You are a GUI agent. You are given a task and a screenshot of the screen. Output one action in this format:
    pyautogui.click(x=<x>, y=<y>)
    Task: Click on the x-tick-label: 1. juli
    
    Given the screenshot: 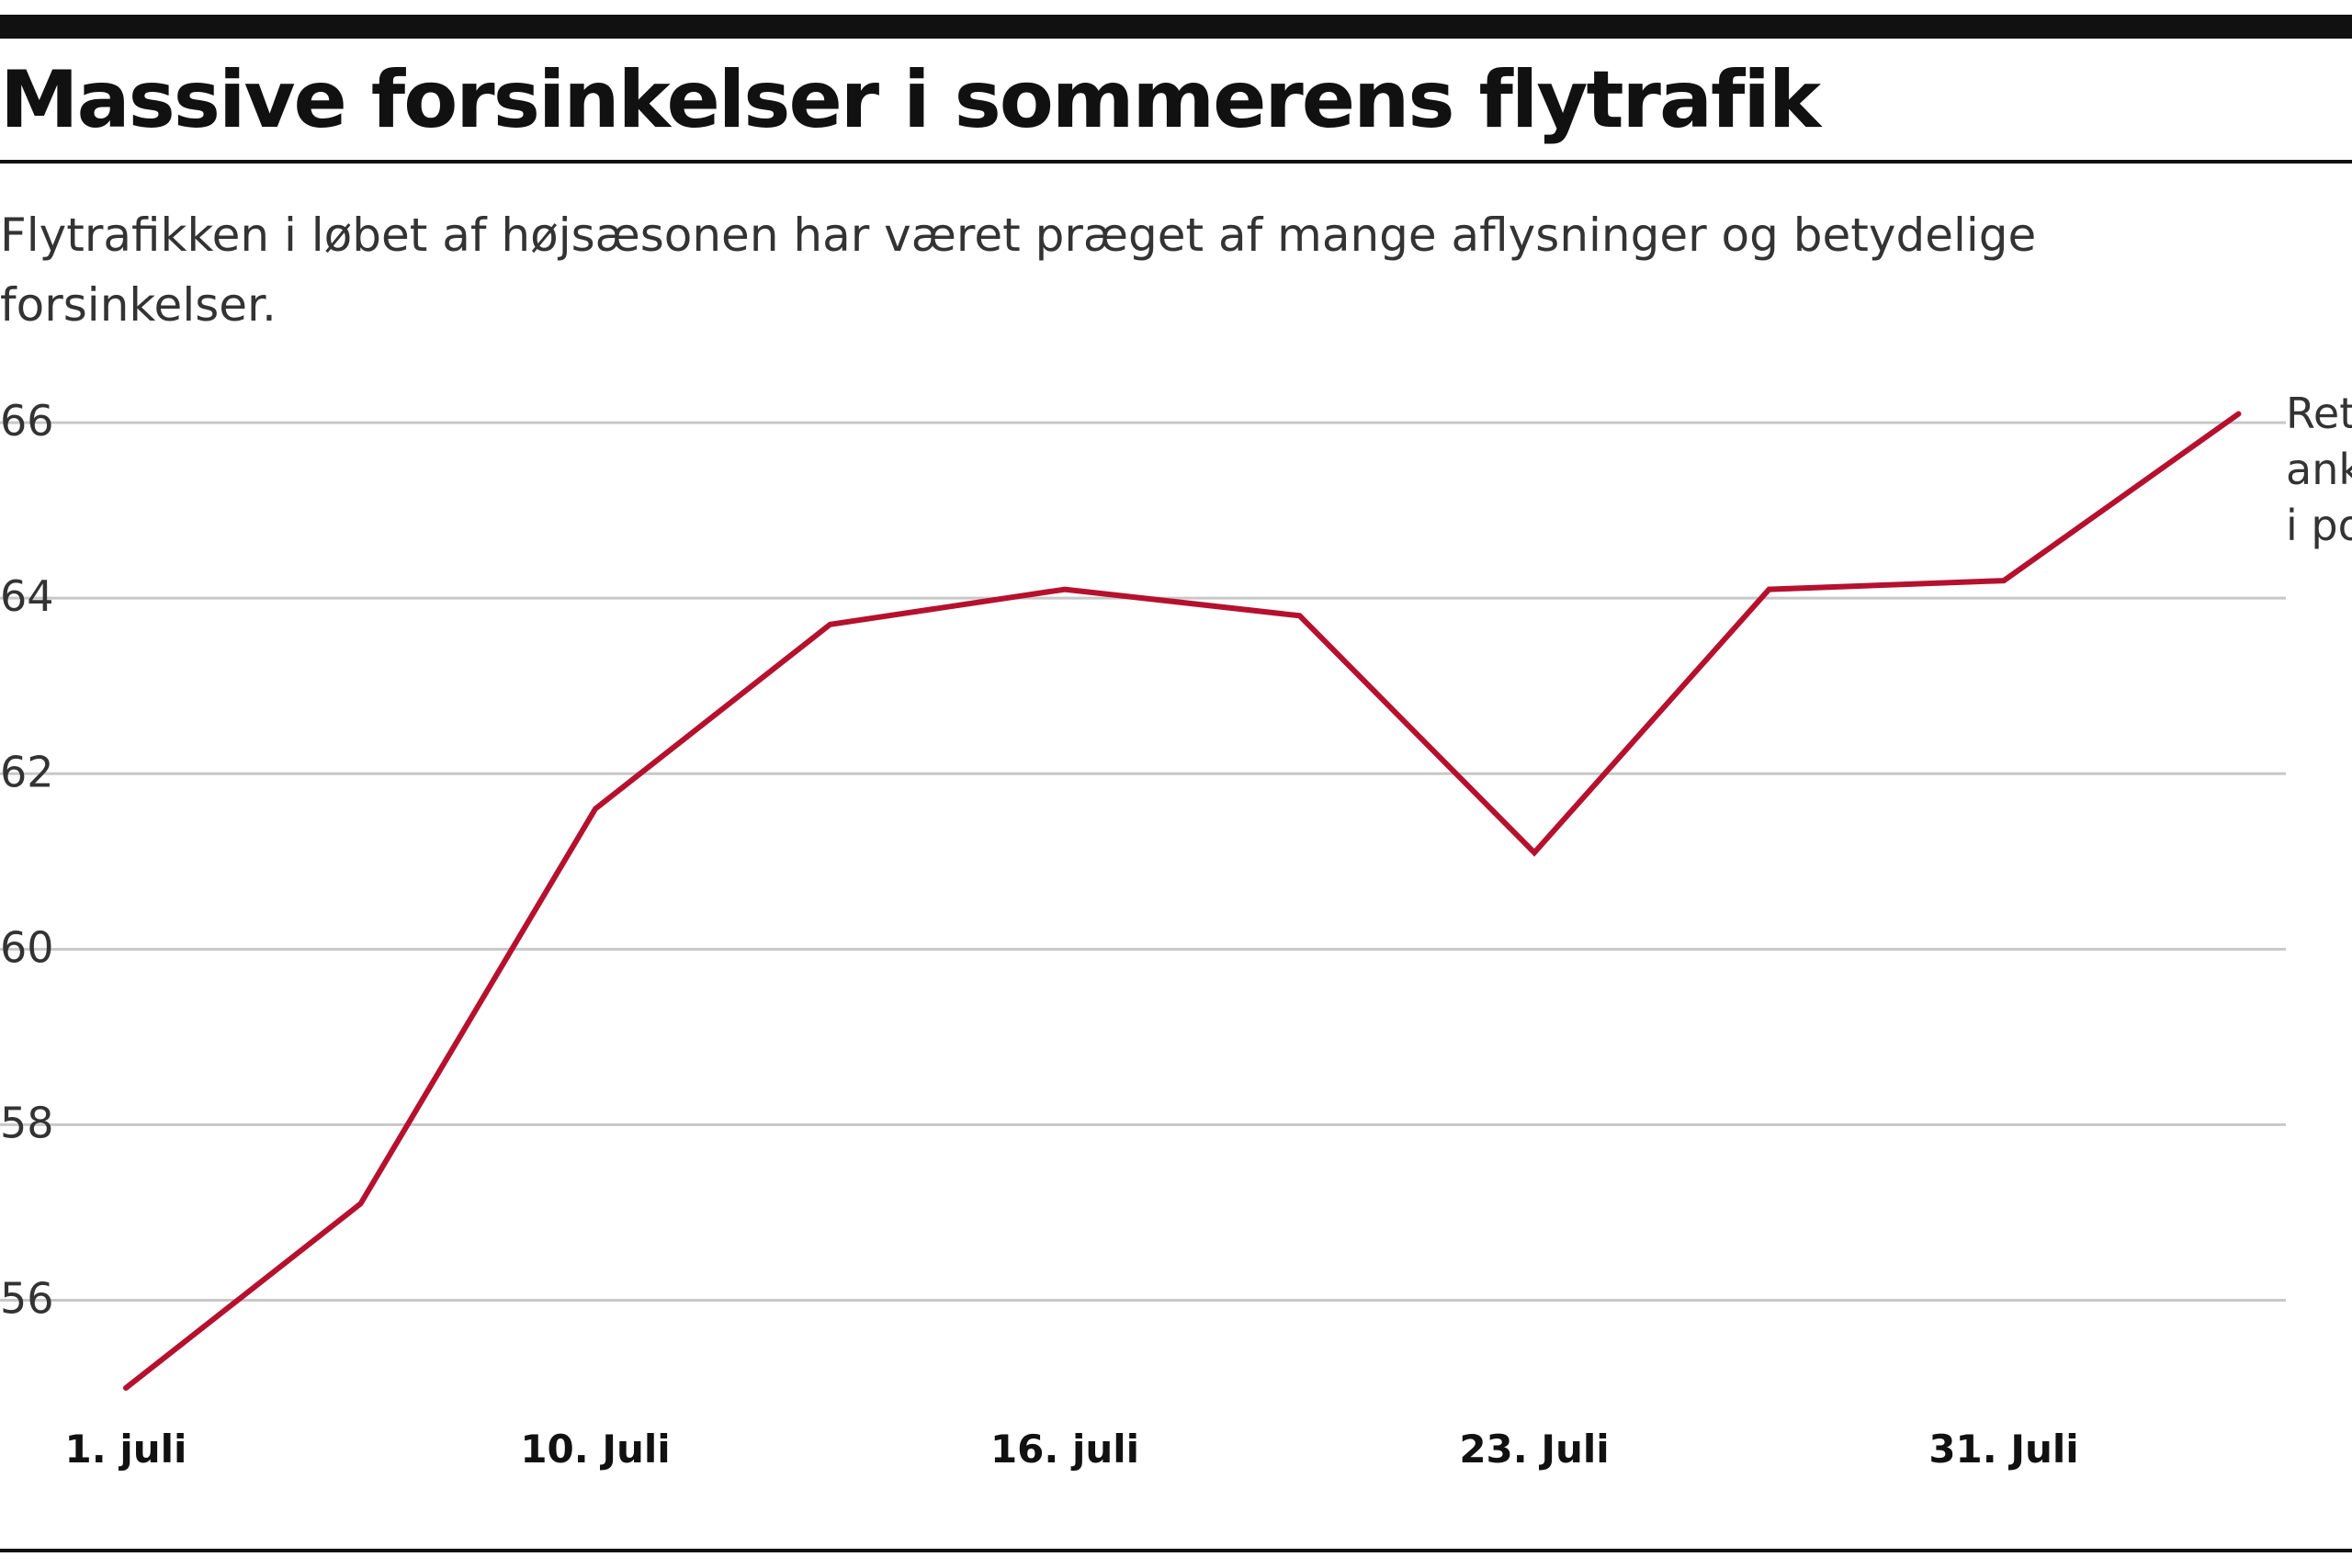 What is the action you would take?
    pyautogui.click(x=126, y=1449)
    